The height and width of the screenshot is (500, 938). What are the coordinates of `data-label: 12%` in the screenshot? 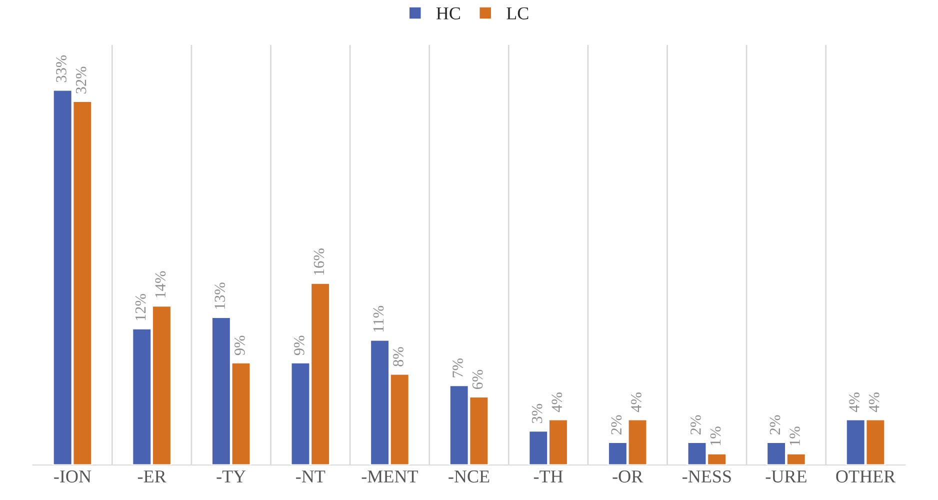 It's located at (140, 307).